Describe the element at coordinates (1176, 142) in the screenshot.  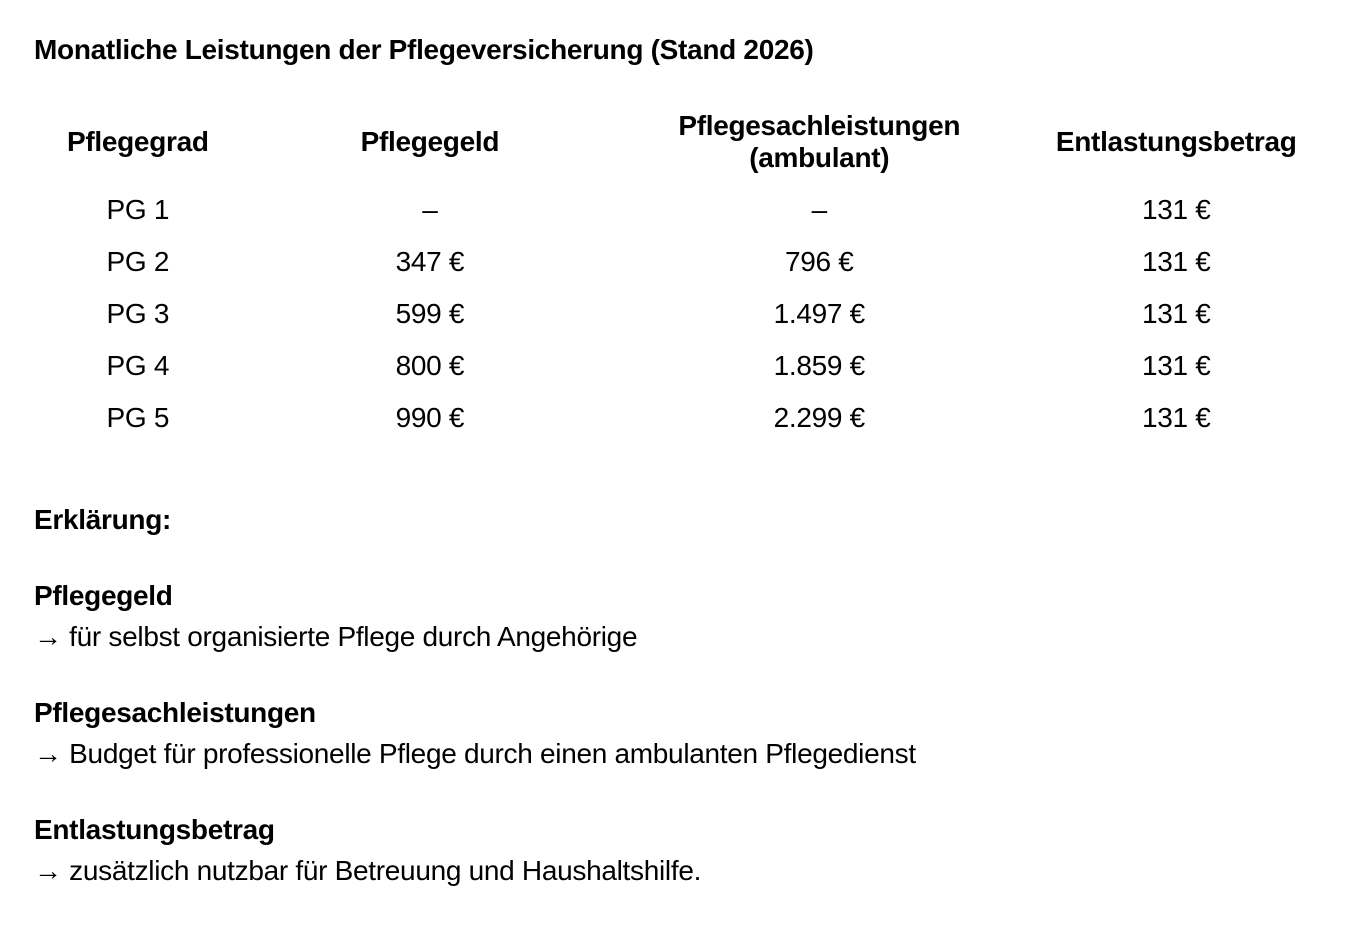
I see `column-header-entlastungsbetrag: Entlastungsbetrag` at that location.